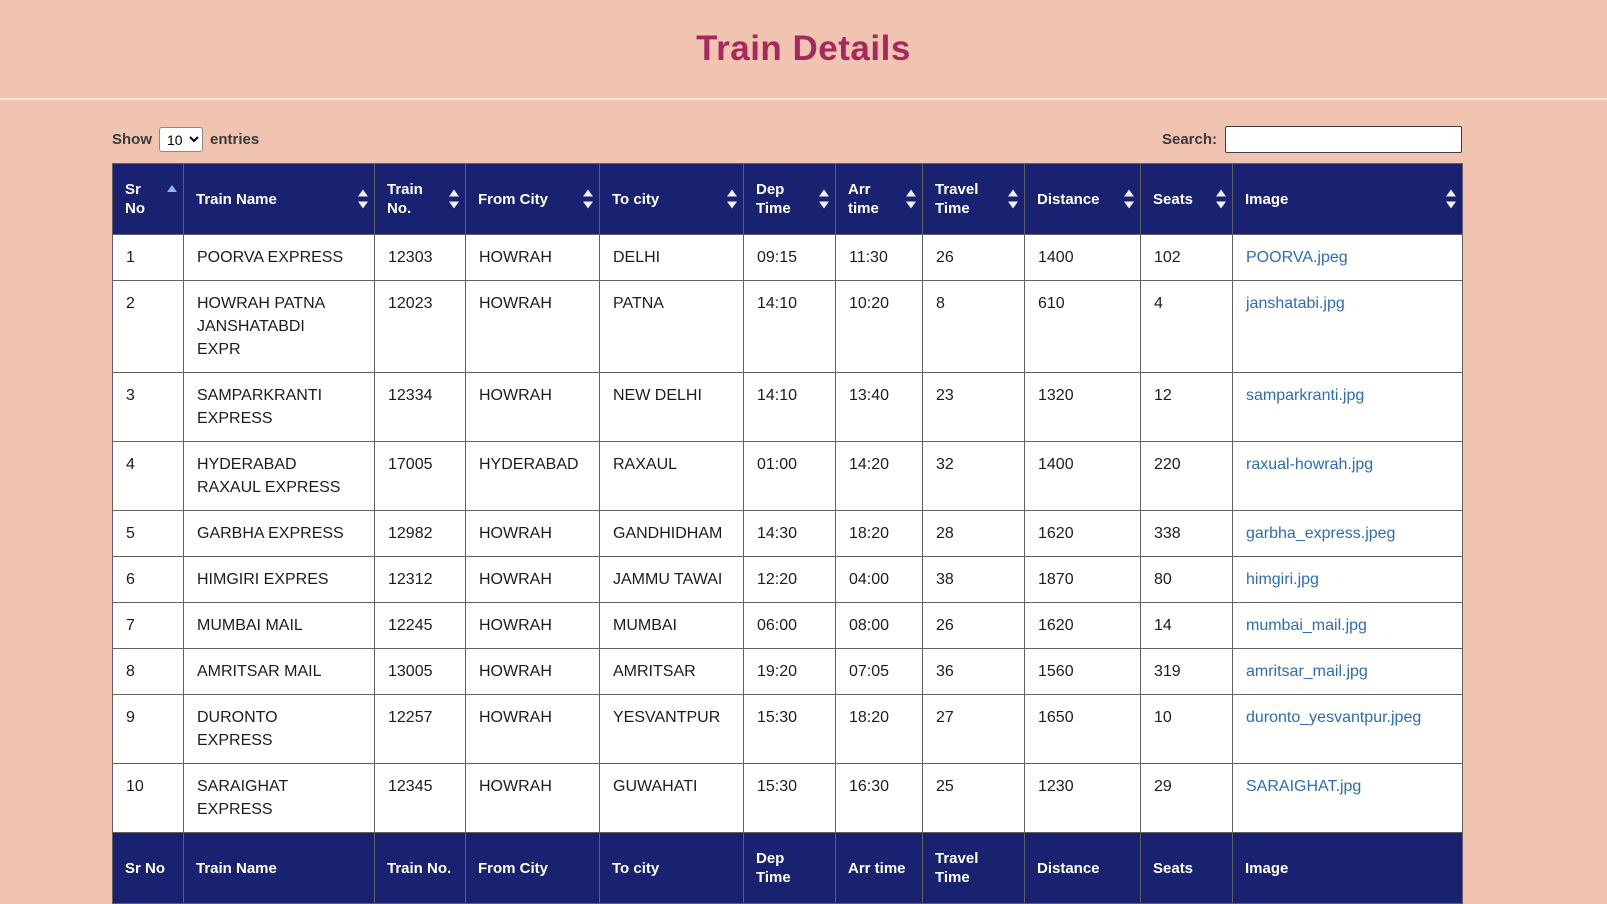 This screenshot has width=1607, height=904. Describe the element at coordinates (973, 407) in the screenshot. I see `travel-time-cell: 23` at that location.